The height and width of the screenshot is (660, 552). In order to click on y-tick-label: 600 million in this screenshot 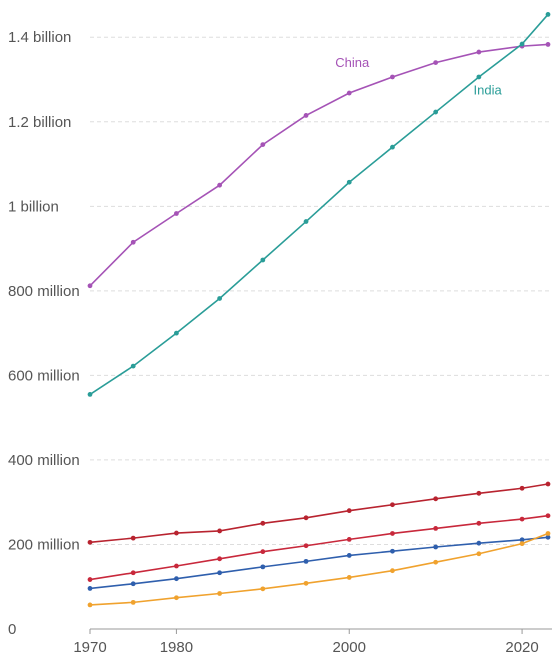, I will do `click(44, 375)`.